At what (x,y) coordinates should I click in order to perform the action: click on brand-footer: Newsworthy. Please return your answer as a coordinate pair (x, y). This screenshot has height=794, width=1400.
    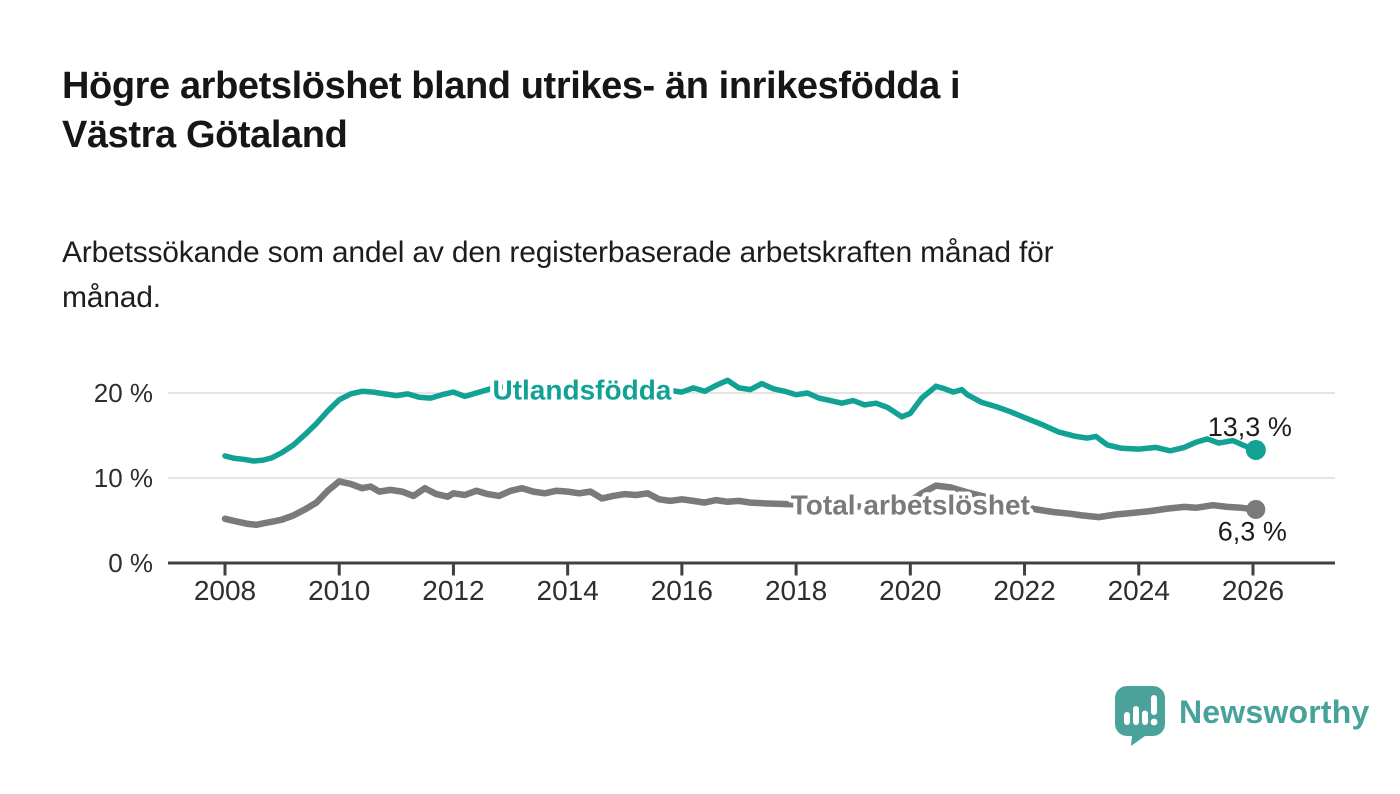
    Looking at the image, I should click on (1241, 716).